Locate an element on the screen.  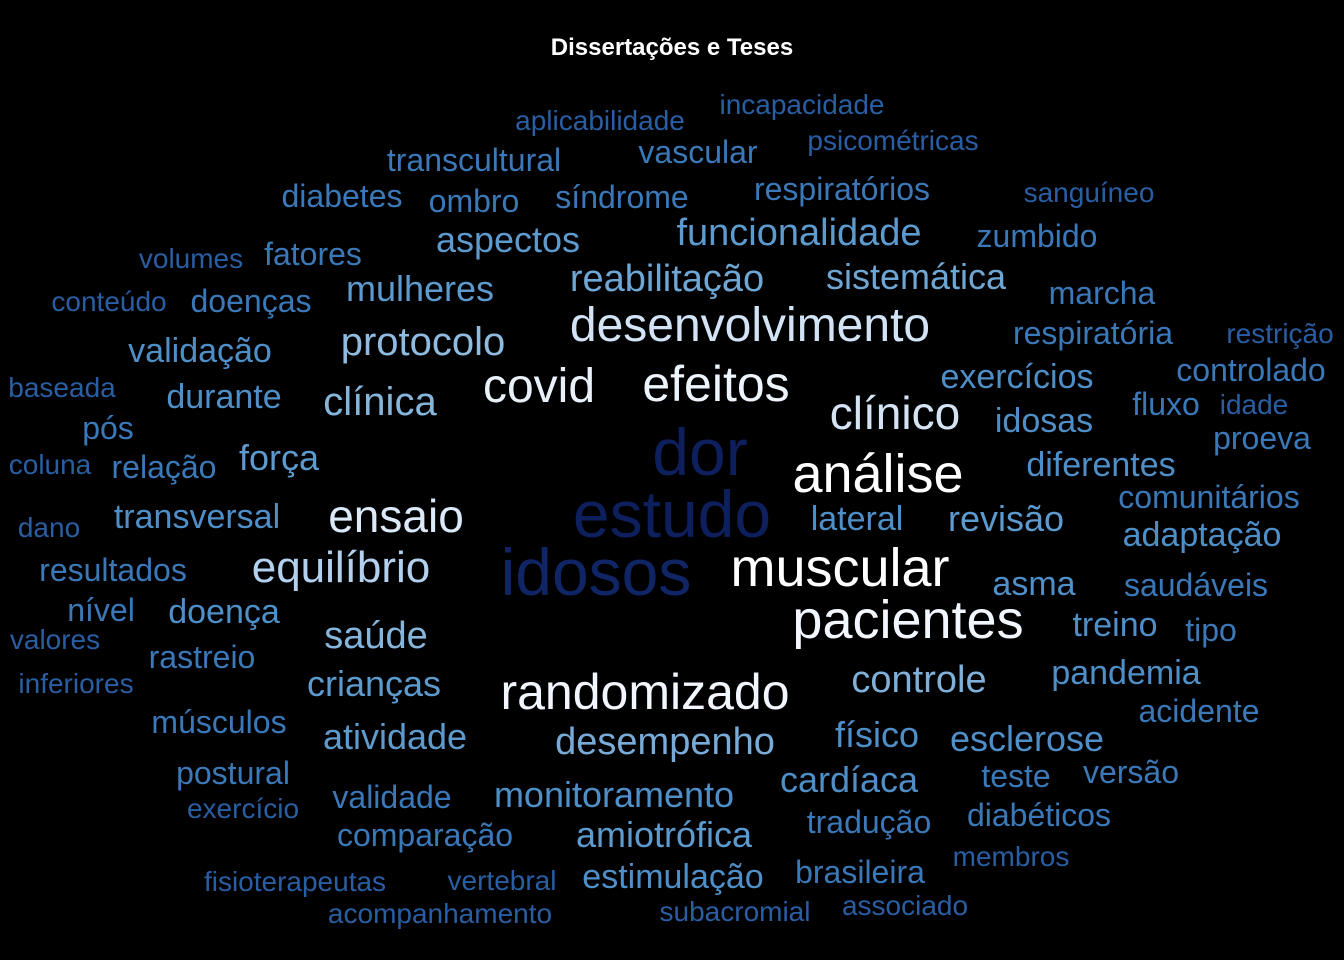
word-35: adaptação is located at coordinates (1202, 535).